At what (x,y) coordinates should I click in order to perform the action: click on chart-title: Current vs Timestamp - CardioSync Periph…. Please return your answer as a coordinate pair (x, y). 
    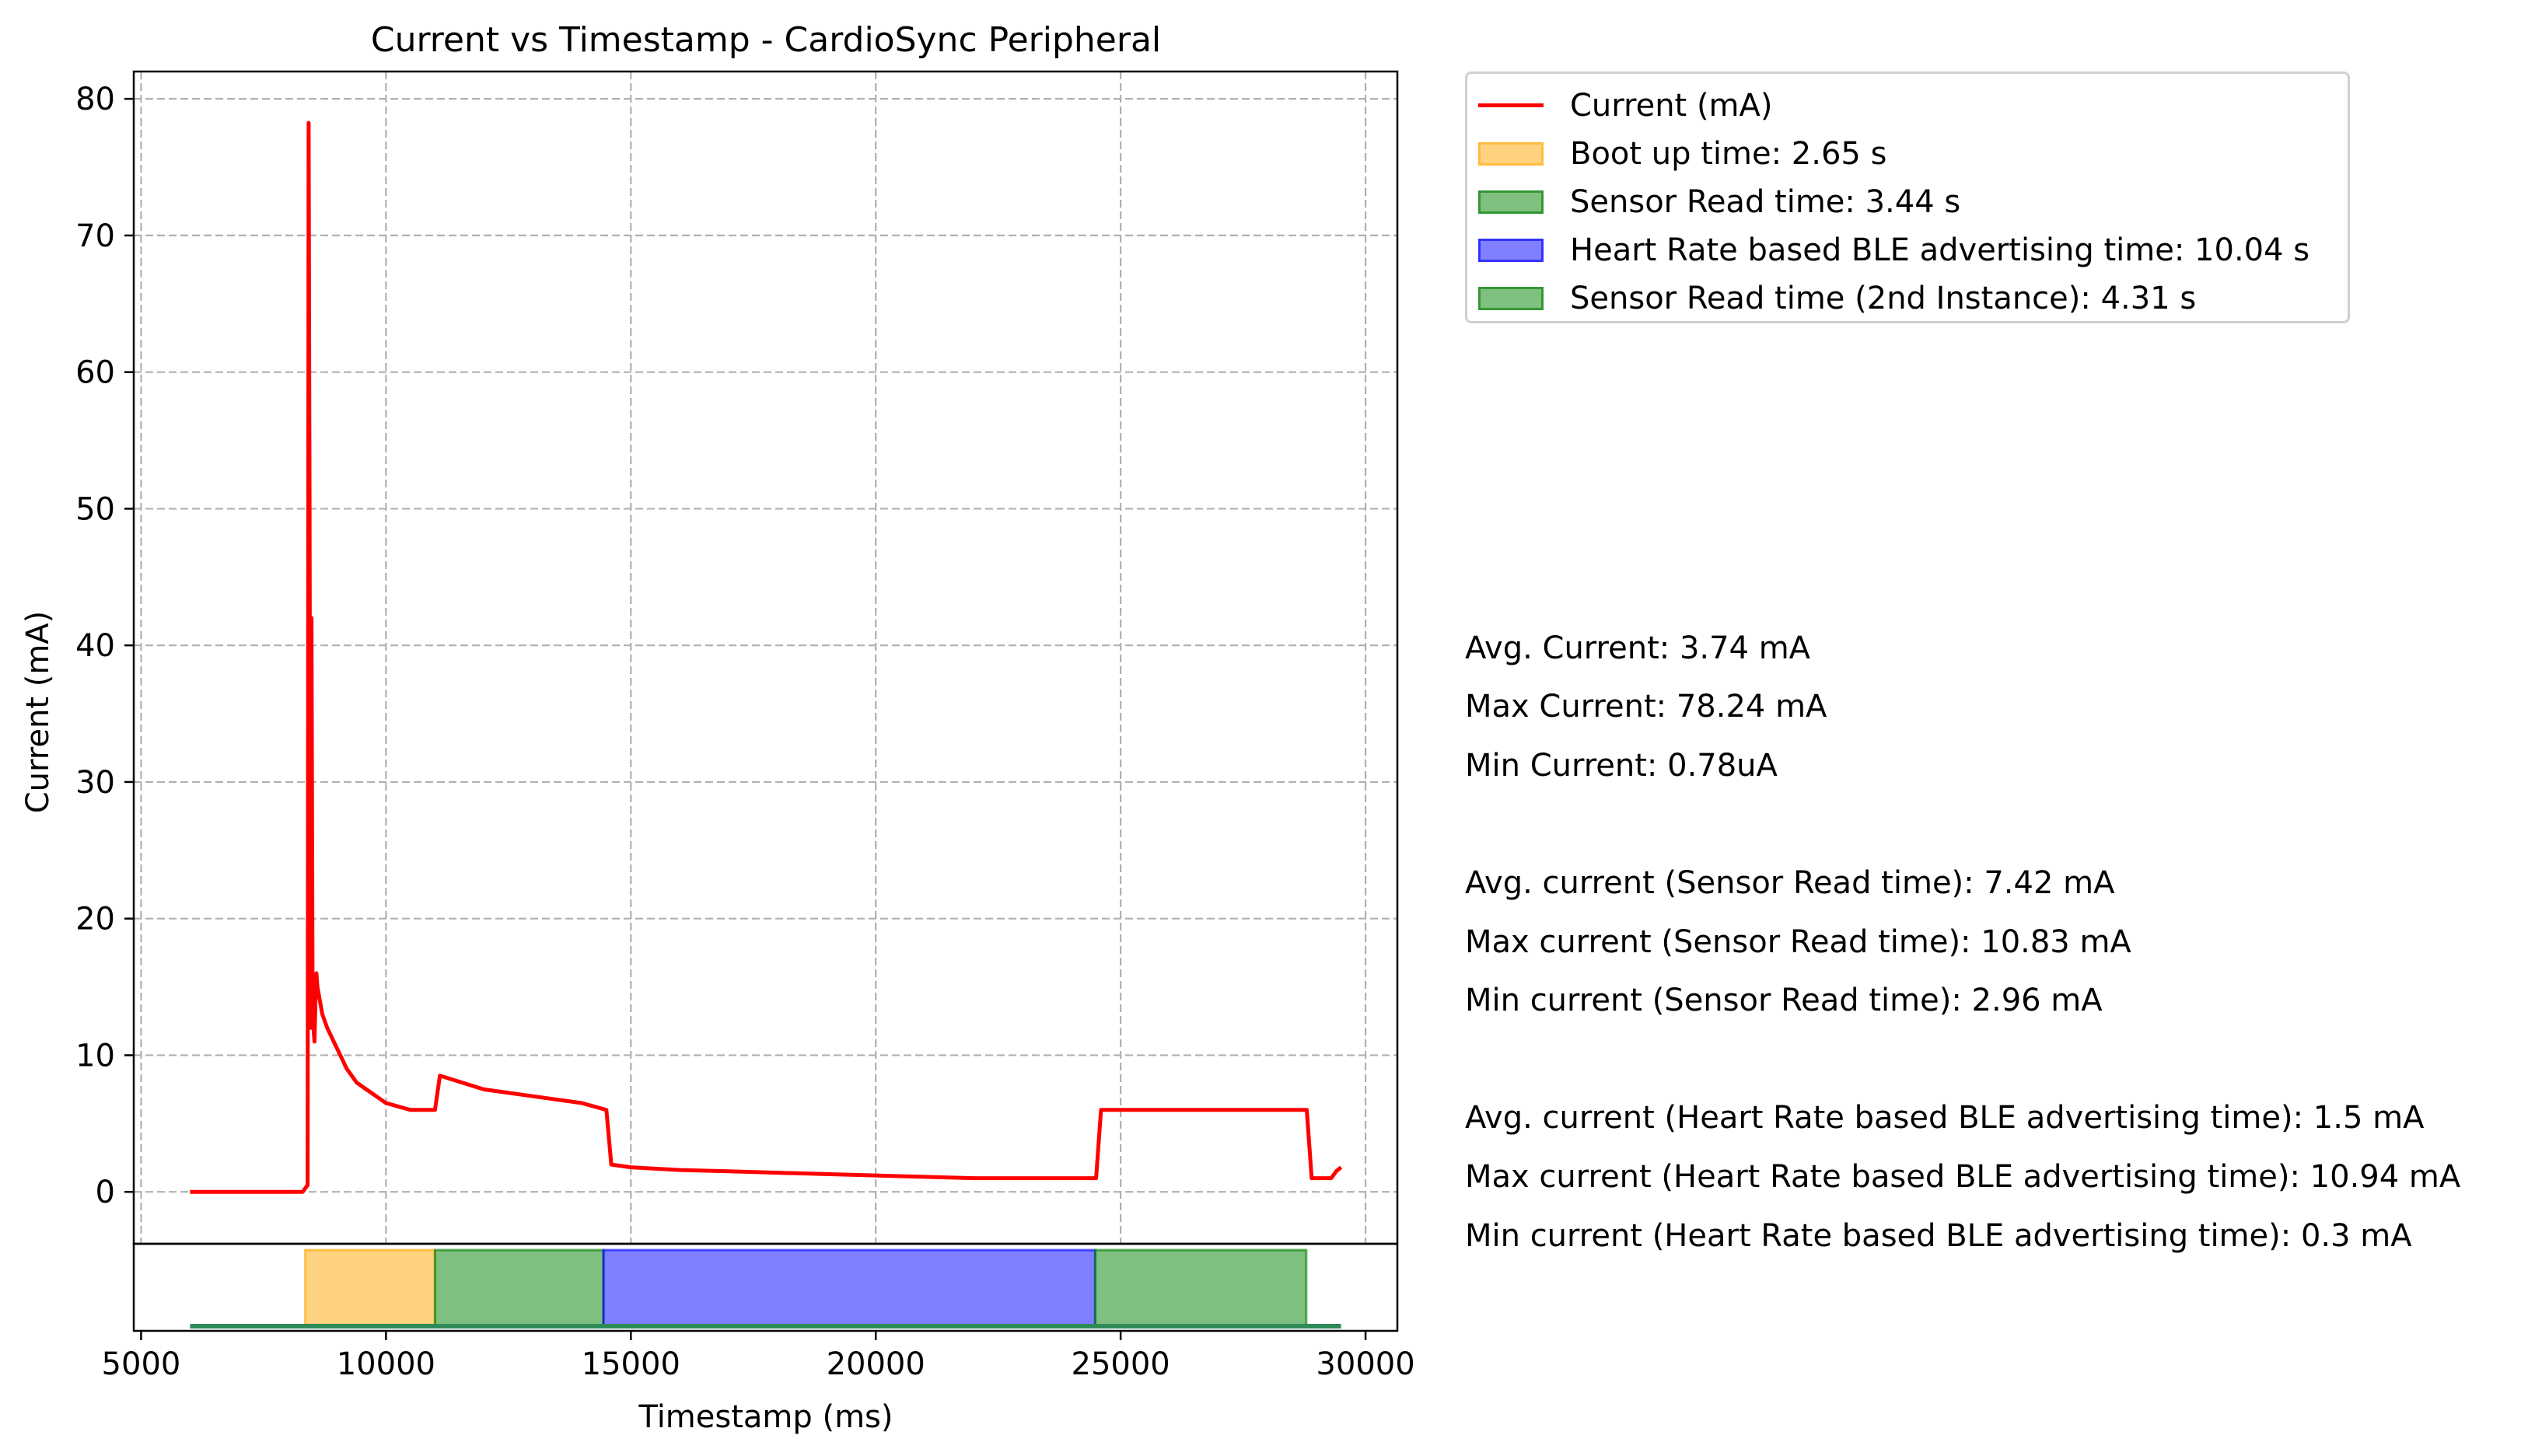
    Looking at the image, I should click on (766, 40).